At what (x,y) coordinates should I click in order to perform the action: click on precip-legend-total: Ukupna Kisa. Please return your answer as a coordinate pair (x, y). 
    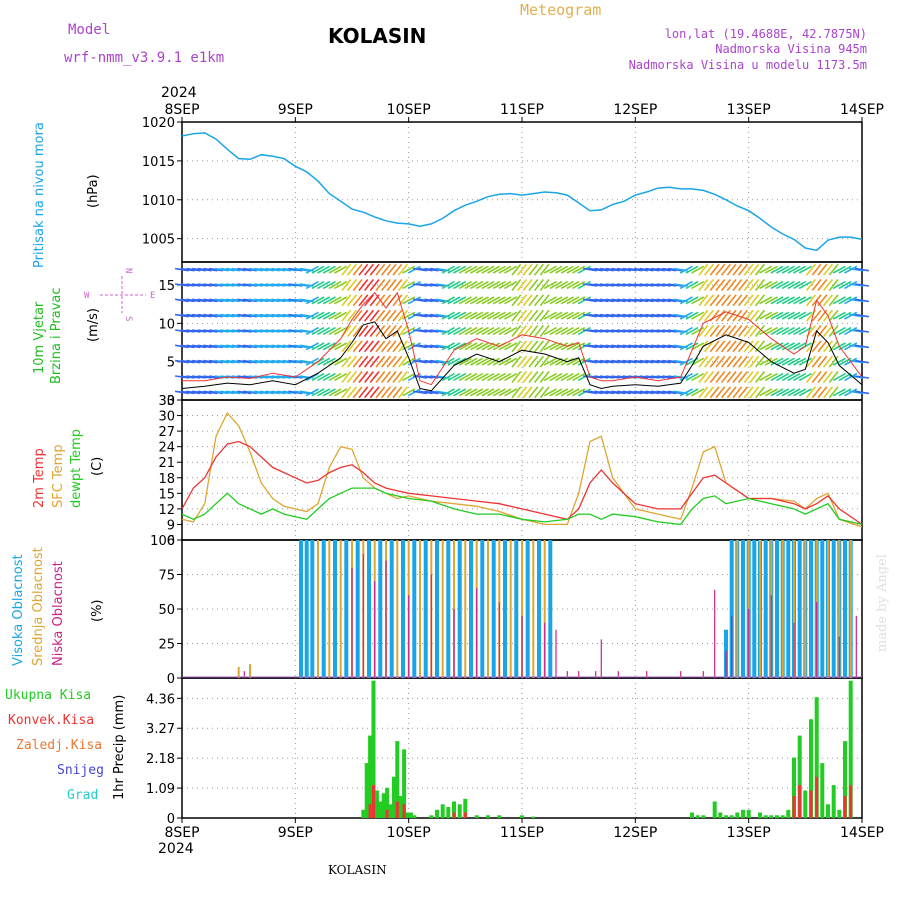
    Looking at the image, I should click on (48, 695).